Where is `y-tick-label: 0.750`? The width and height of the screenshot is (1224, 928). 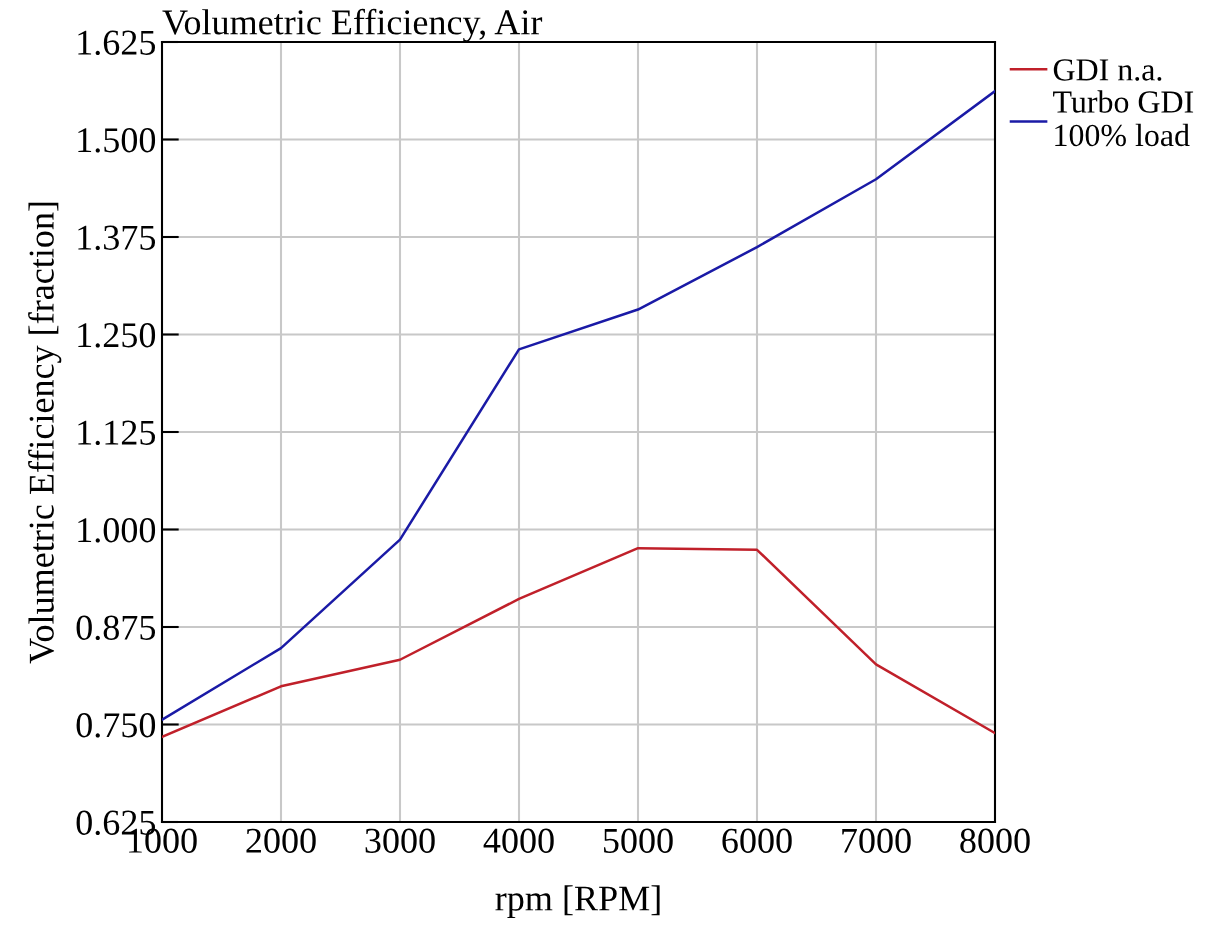 y-tick-label: 0.750 is located at coordinates (116, 725).